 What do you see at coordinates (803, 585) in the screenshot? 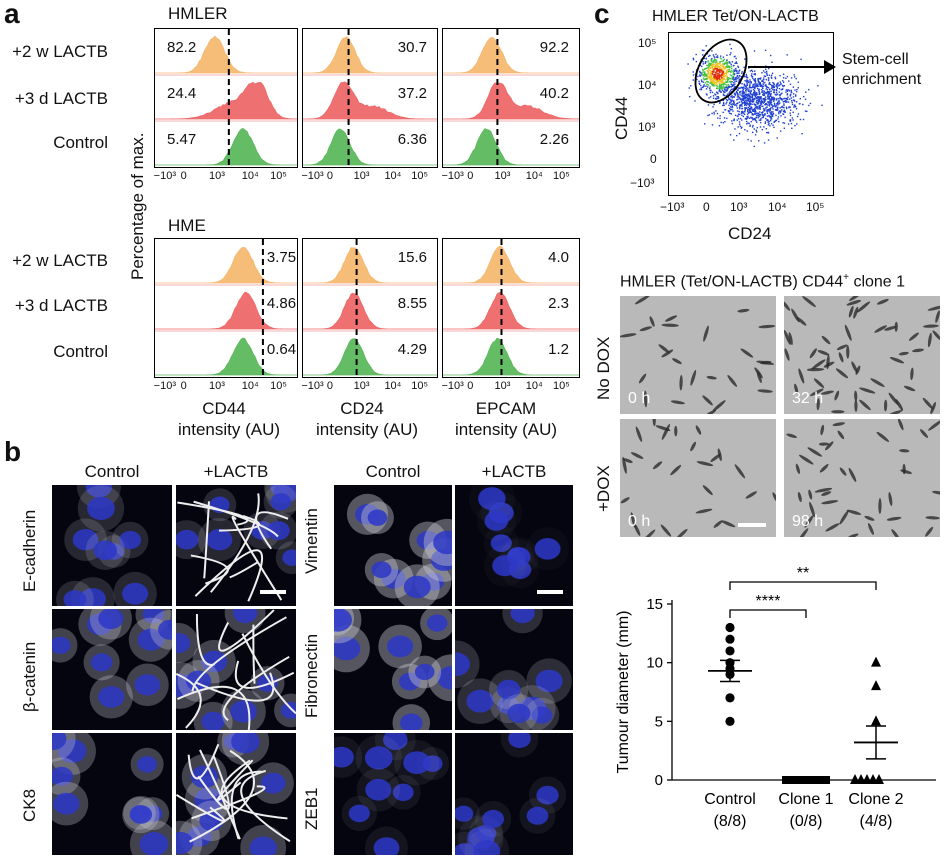
I see `significance-bracket` at bounding box center [803, 585].